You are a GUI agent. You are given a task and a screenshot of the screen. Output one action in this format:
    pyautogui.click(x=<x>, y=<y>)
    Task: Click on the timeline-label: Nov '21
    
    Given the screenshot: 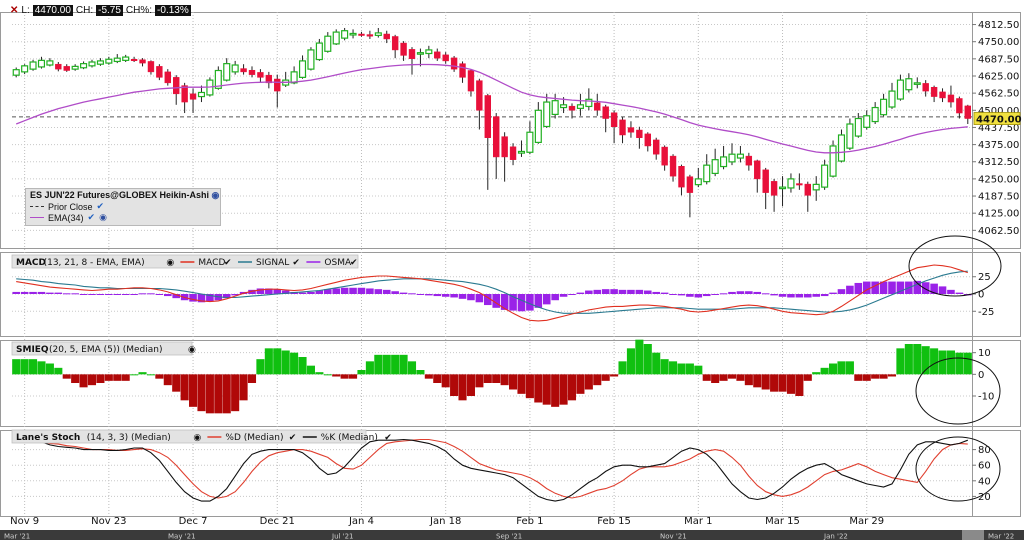 What is the action you would take?
    pyautogui.click(x=673, y=536)
    